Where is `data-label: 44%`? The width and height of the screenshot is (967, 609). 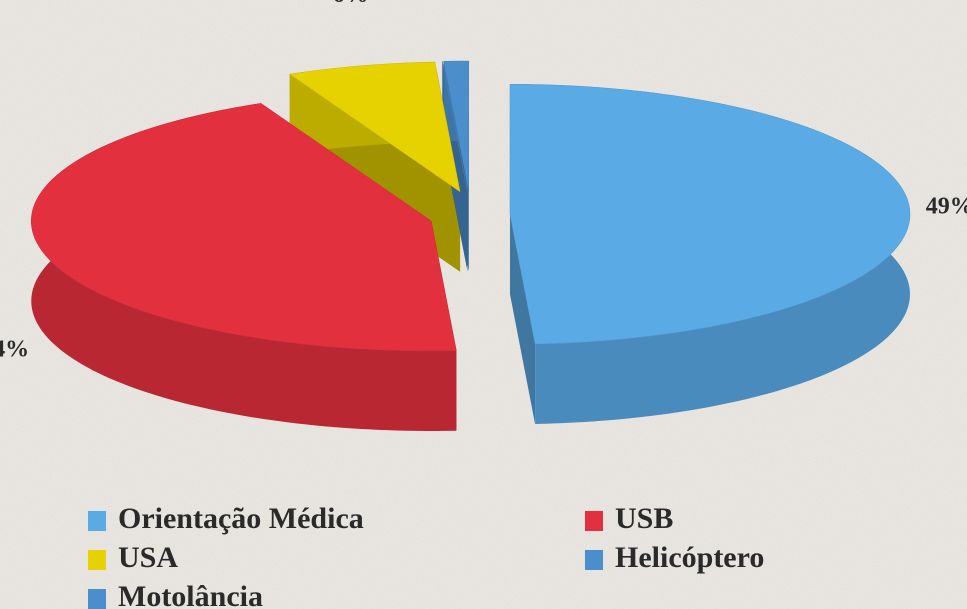 data-label: 44% is located at coordinates (14, 350).